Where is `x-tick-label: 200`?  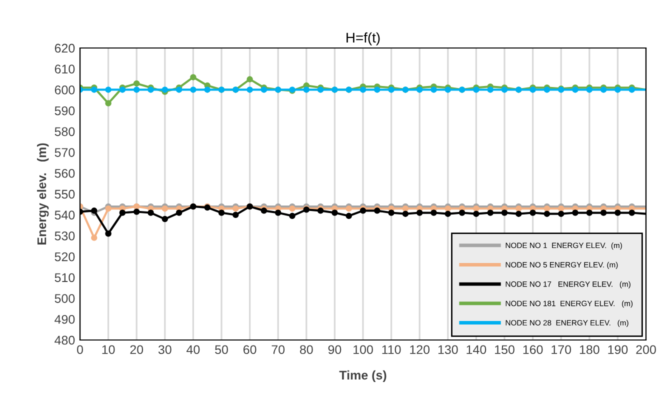
x-tick-label: 200 is located at coordinates (646, 349).